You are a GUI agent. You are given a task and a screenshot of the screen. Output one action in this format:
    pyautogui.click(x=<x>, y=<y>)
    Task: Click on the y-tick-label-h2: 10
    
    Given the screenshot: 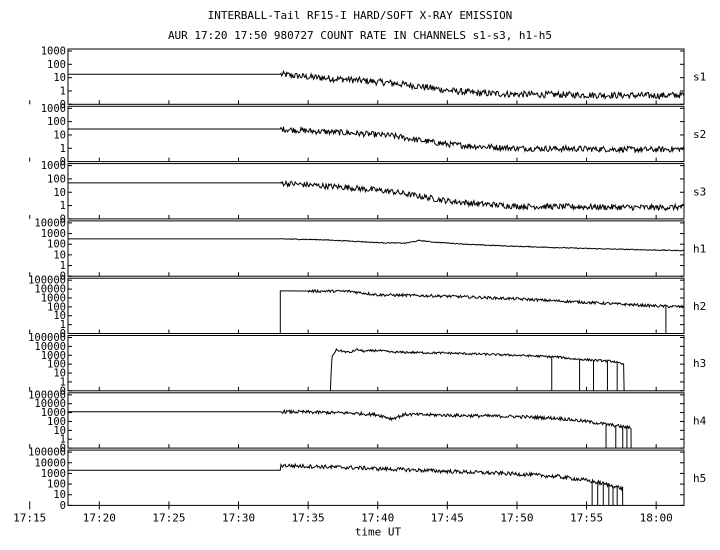 What is the action you would take?
    pyautogui.click(x=59, y=316)
    